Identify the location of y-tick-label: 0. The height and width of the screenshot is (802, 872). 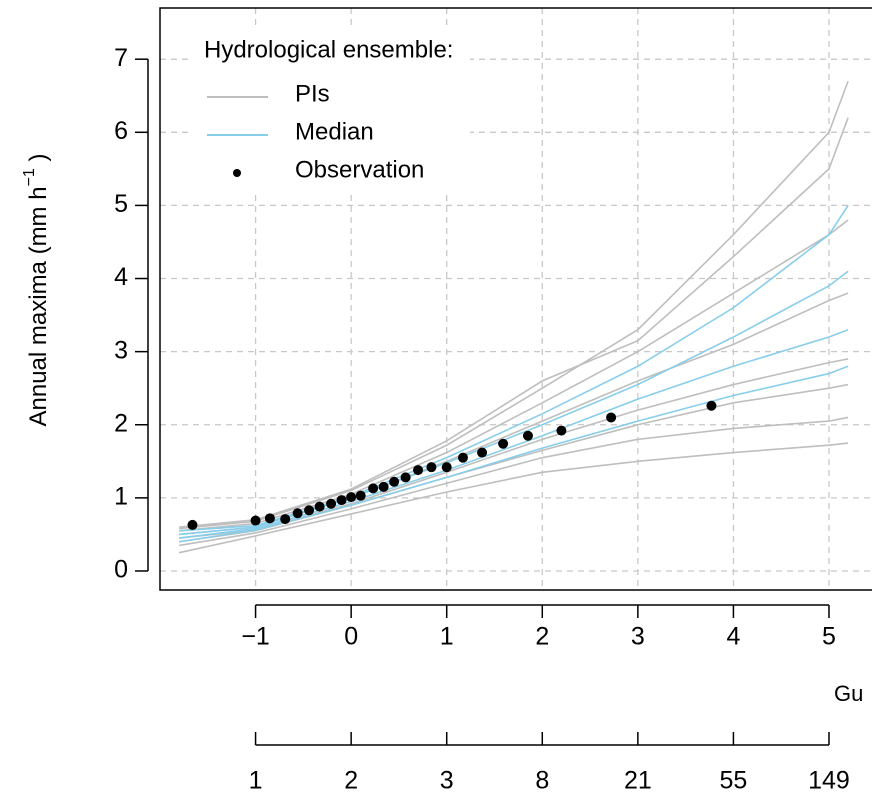
(121, 570).